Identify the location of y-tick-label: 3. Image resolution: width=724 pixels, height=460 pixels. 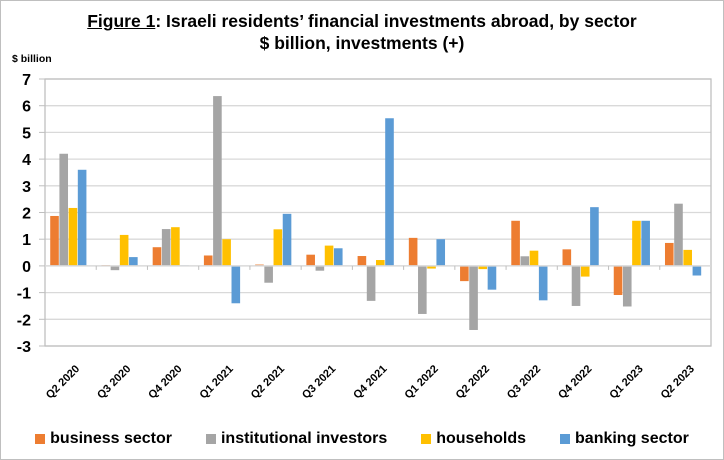
(26, 187).